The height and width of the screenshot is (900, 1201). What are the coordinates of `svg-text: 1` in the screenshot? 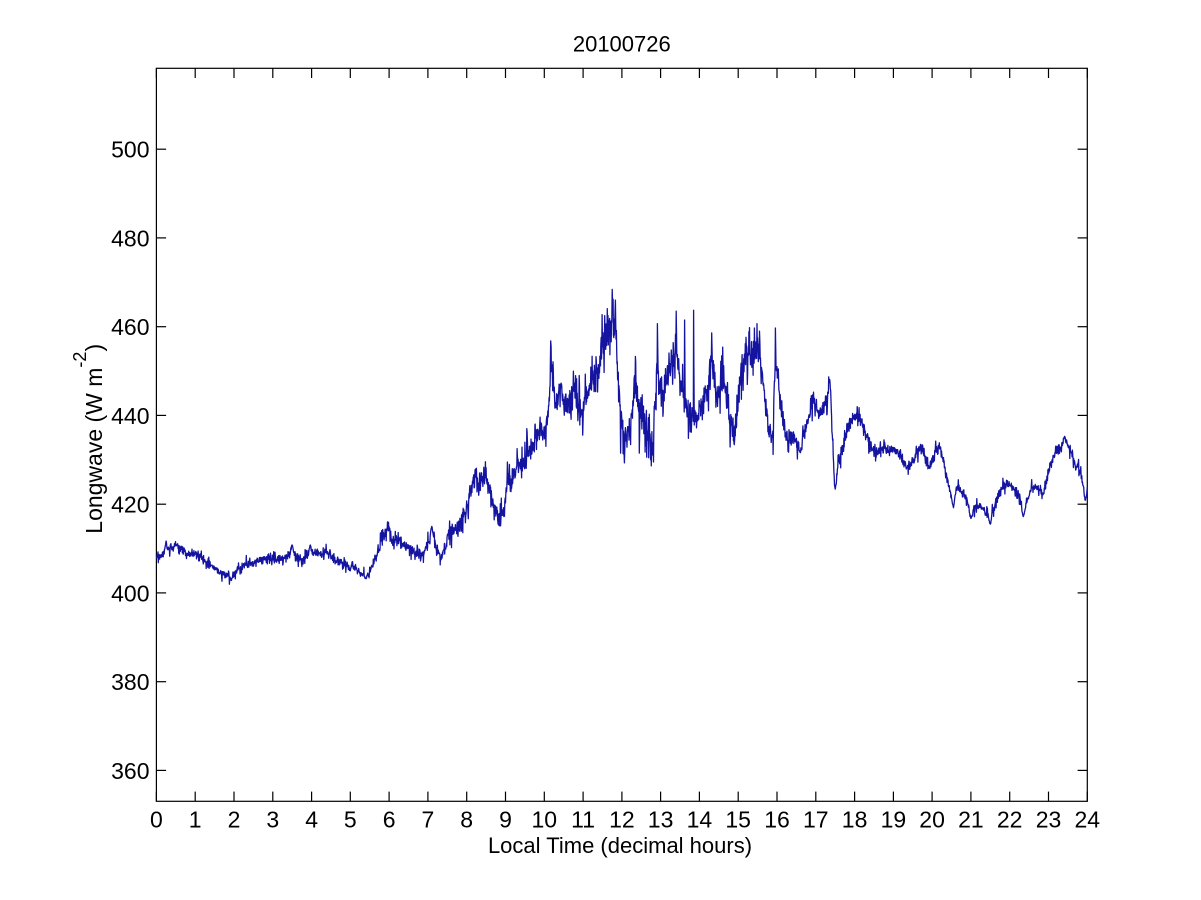 It's located at (195, 820).